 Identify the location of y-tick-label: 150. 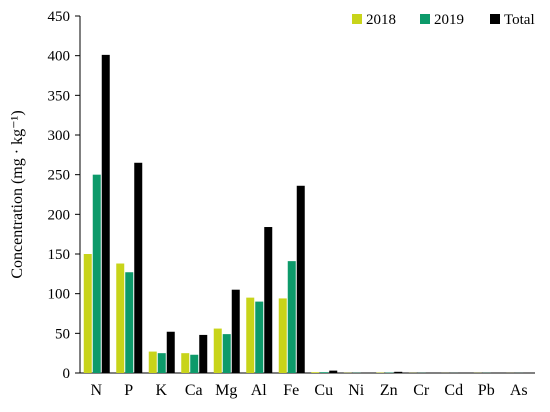
(59, 255).